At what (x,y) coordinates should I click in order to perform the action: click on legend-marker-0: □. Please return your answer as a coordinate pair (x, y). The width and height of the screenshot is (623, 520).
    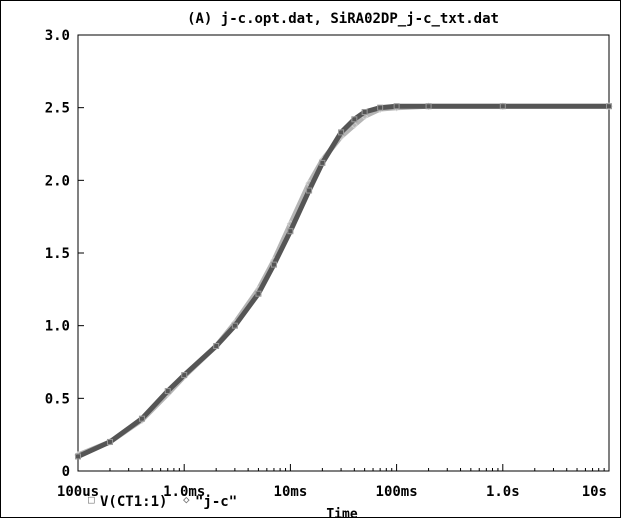
    Looking at the image, I should click on (91, 499).